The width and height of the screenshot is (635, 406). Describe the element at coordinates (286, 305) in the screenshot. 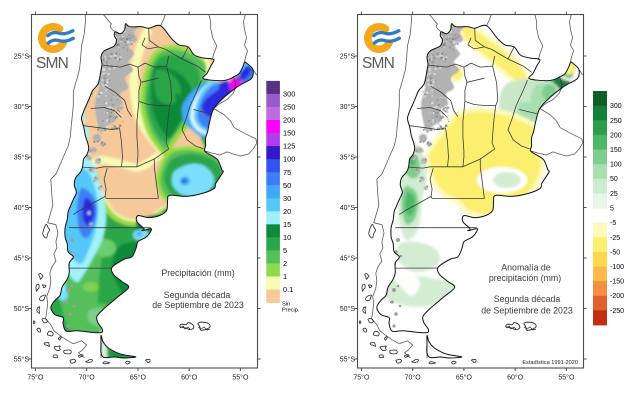

I see `svg-text: Sin` at that location.